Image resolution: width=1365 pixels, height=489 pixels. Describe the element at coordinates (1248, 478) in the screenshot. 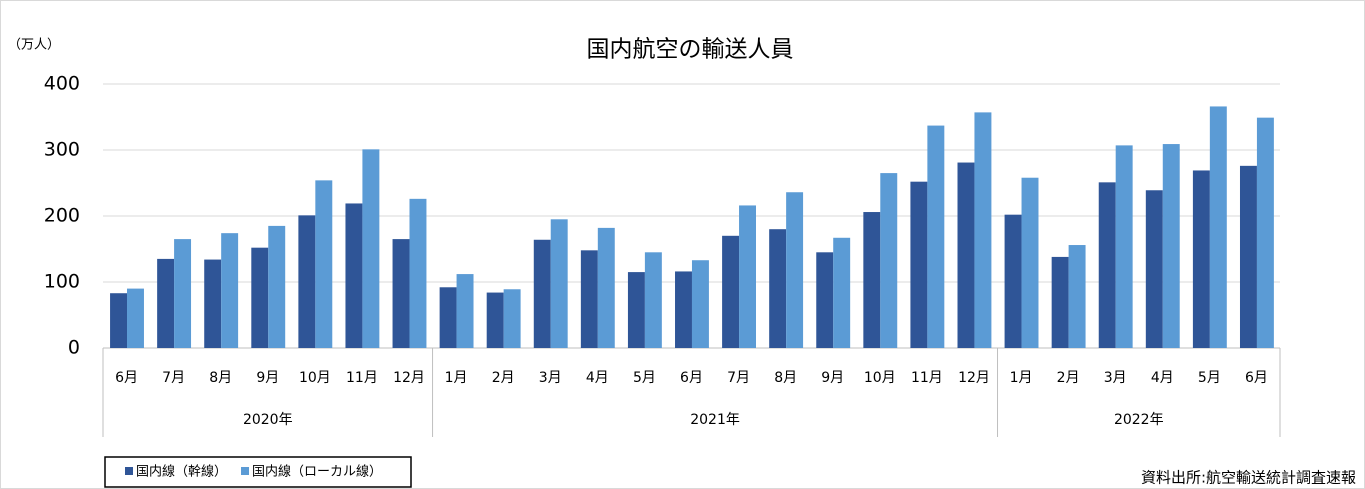

I see `source-note: 資料出所:航空輸送統計調査速報` at that location.